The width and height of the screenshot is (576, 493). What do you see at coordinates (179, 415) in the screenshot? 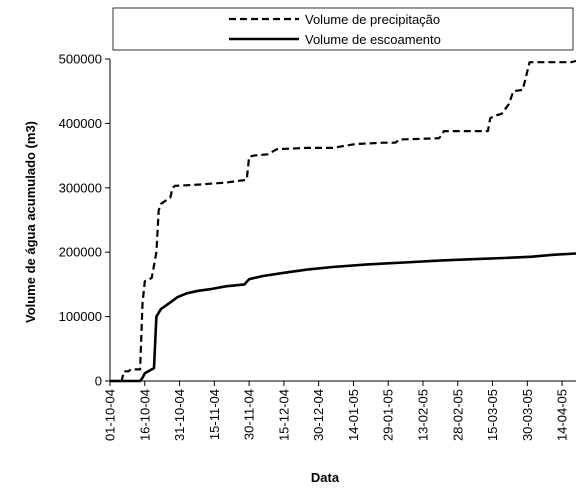
I see `x-tick-label: 31-10-04` at bounding box center [179, 415].